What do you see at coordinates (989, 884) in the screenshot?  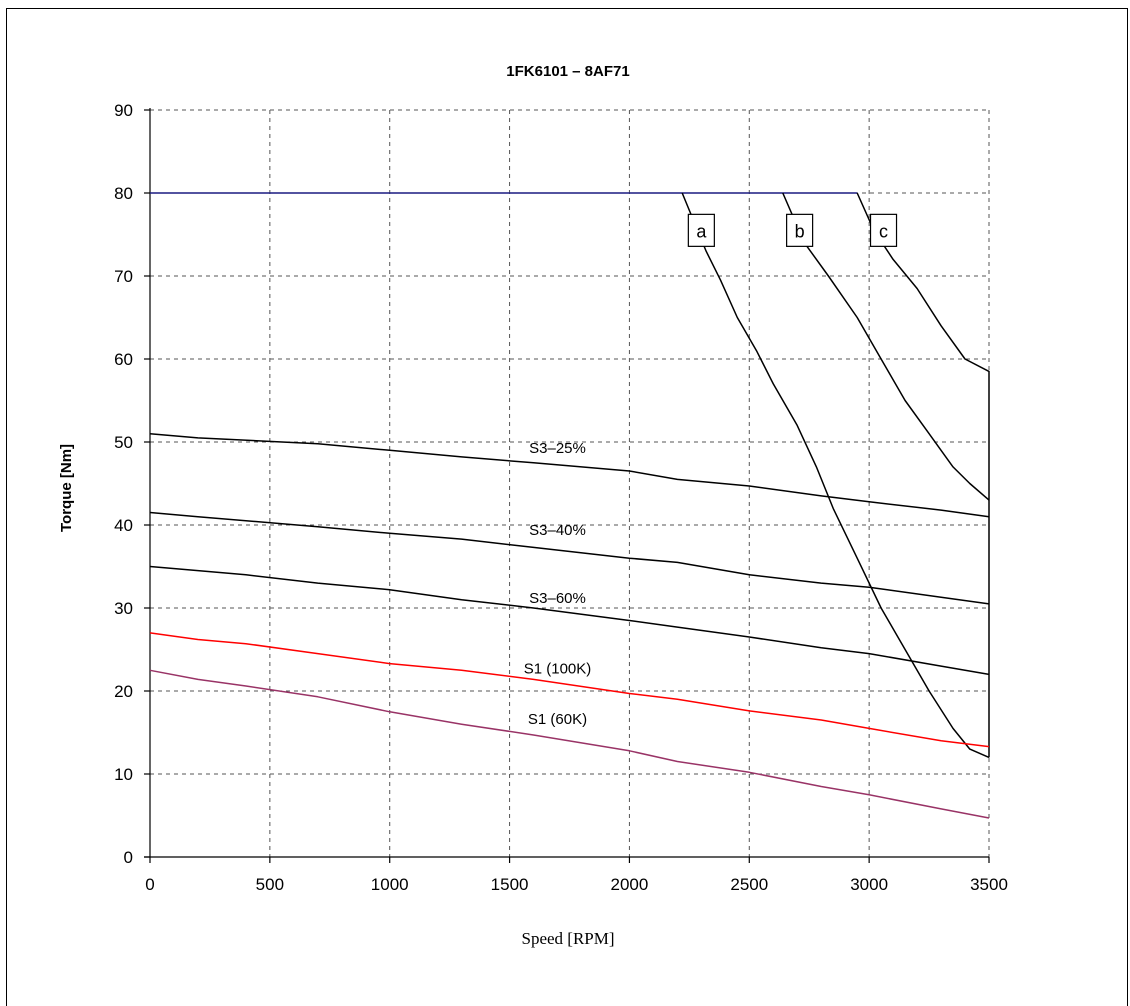 I see `x-tick-label-3500: 3500` at bounding box center [989, 884].